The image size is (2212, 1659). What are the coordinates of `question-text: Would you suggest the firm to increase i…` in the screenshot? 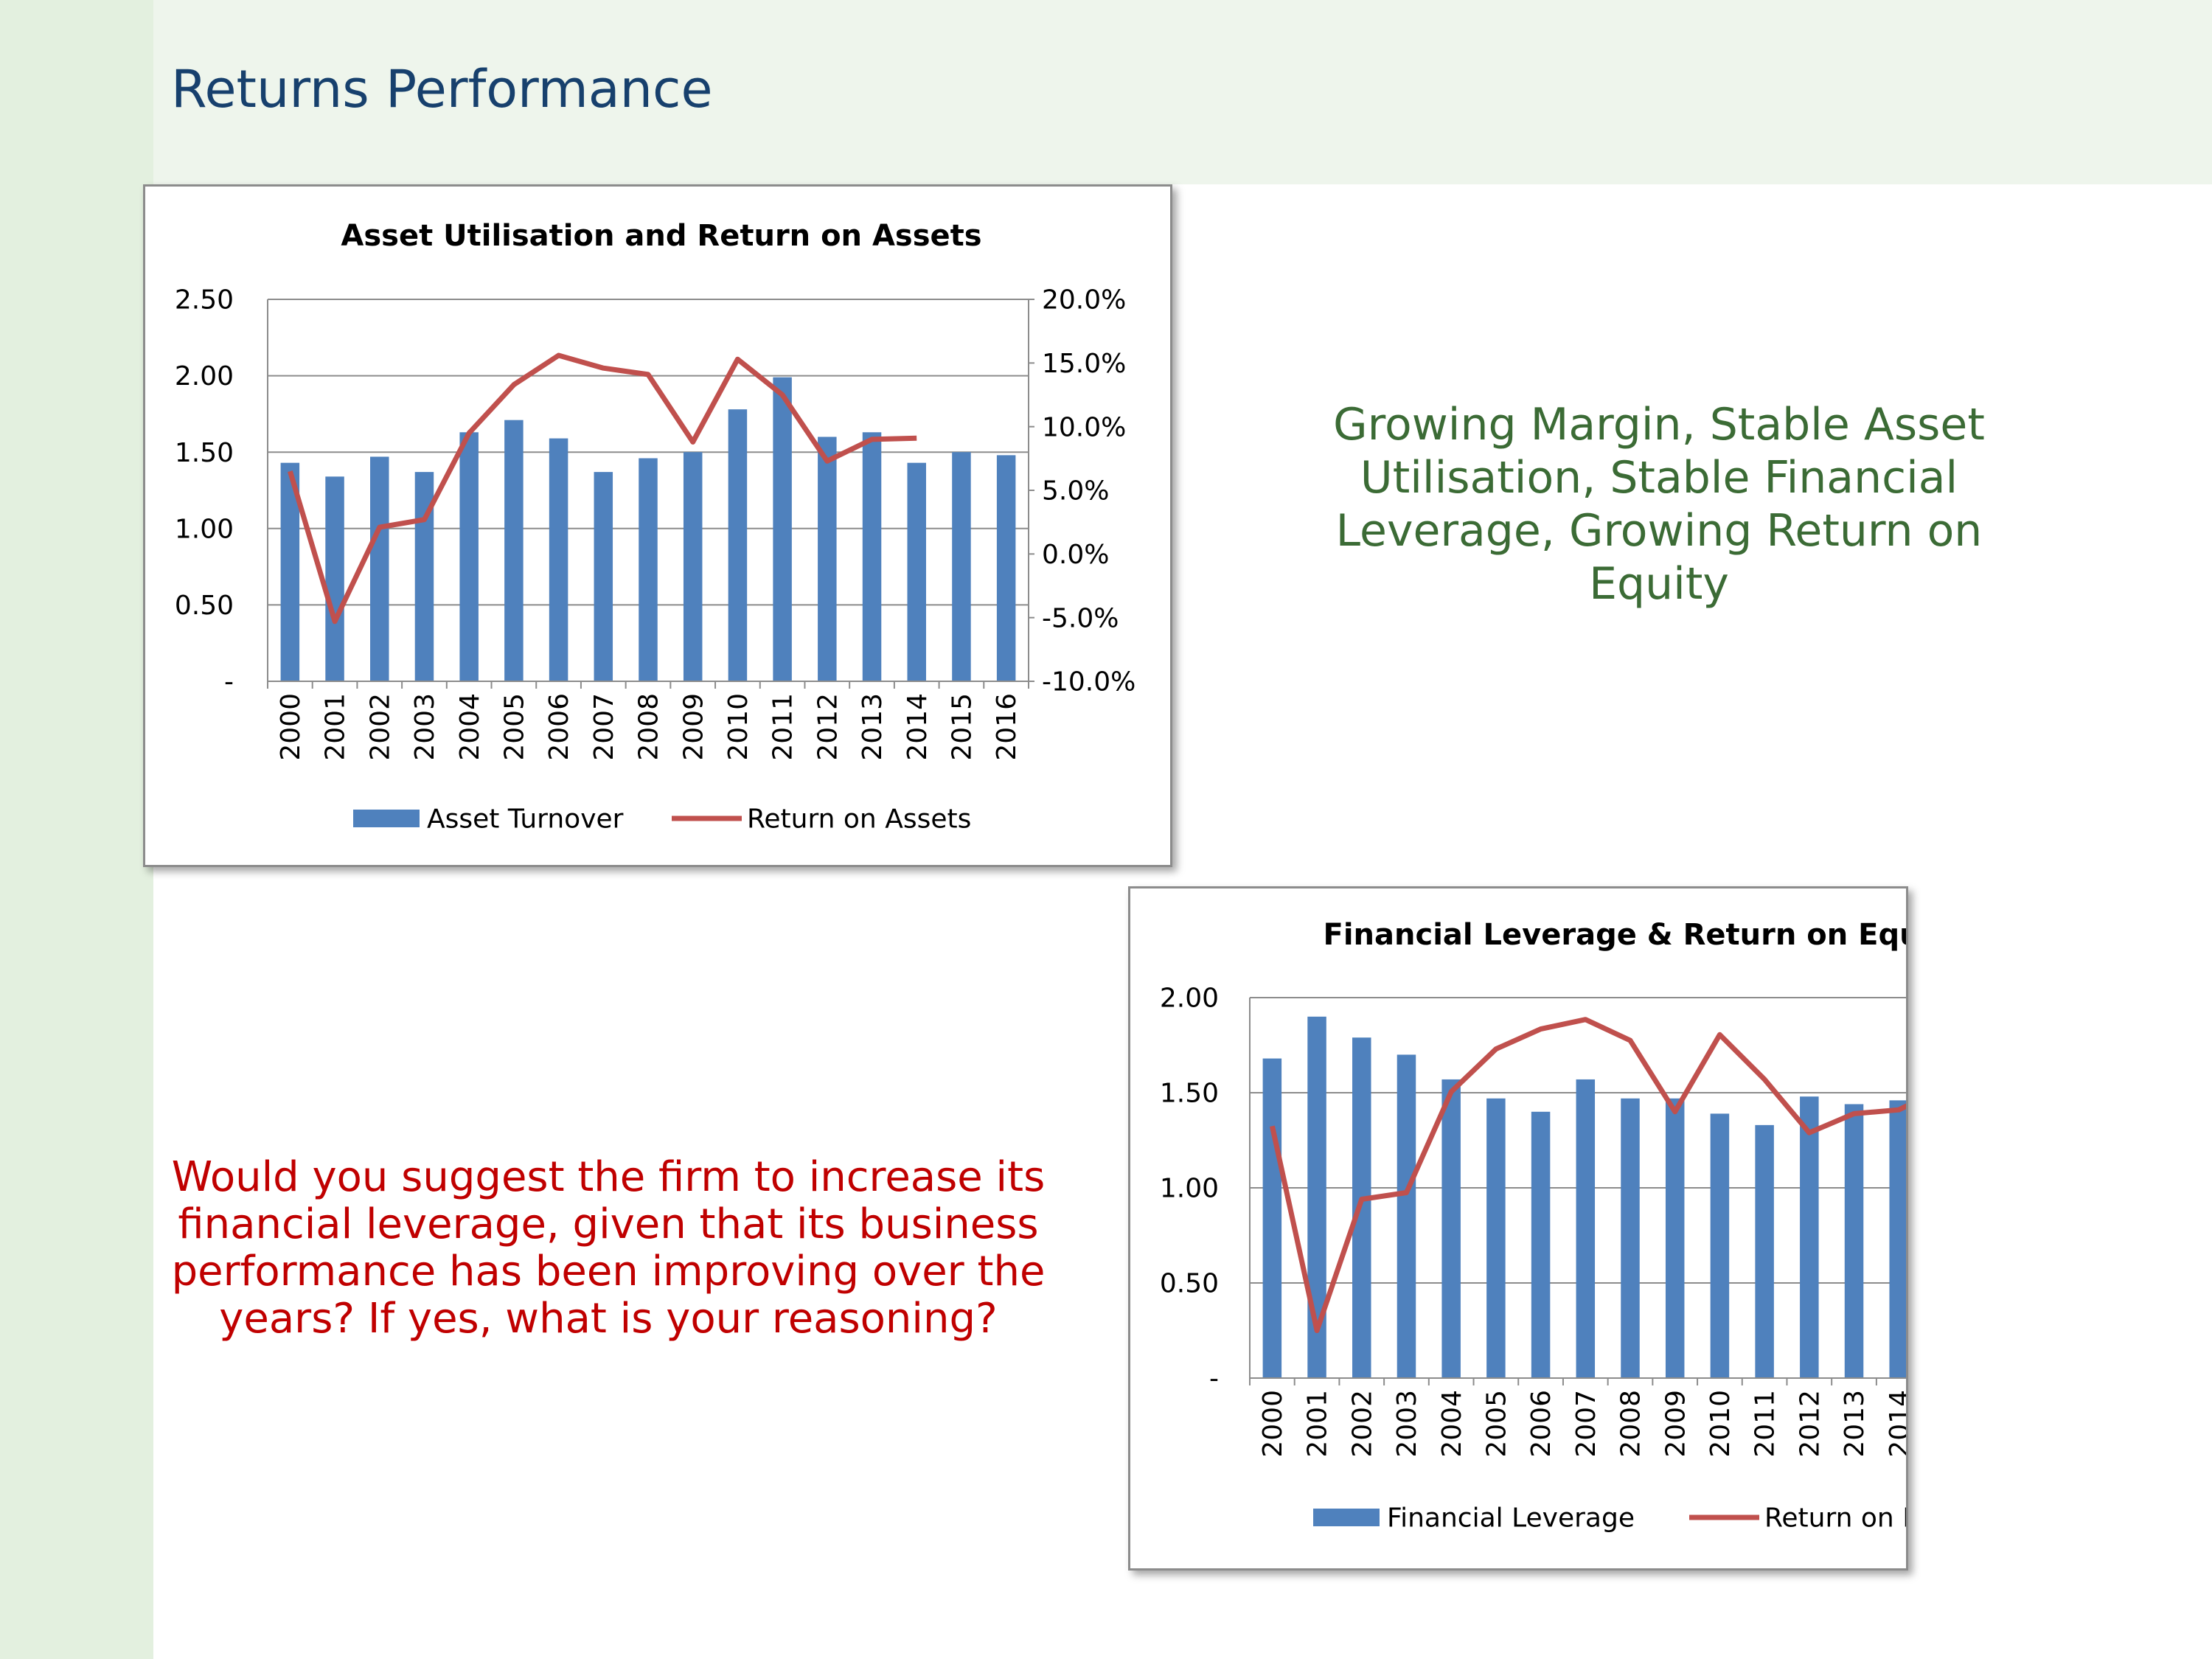 It's located at (608, 1248).